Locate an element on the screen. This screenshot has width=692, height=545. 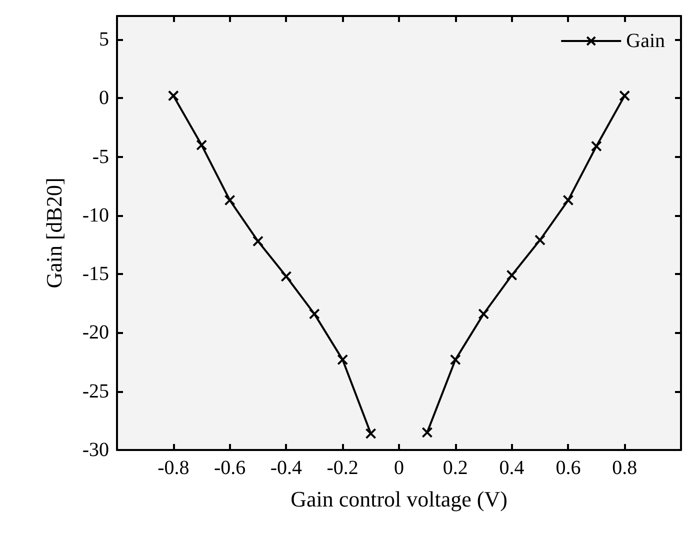
x-tick-label: -0.4 is located at coordinates (286, 468).